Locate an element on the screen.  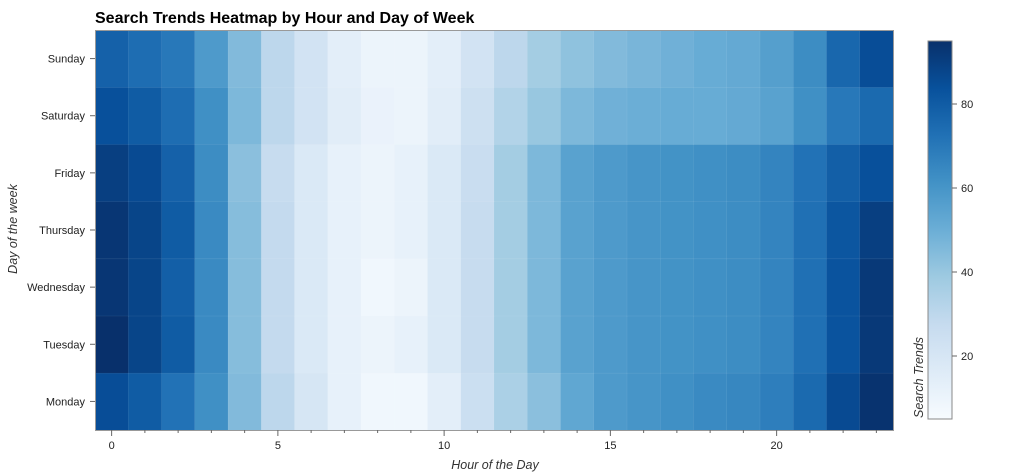
colorbar-label: Search Trends is located at coordinates (919, 377).